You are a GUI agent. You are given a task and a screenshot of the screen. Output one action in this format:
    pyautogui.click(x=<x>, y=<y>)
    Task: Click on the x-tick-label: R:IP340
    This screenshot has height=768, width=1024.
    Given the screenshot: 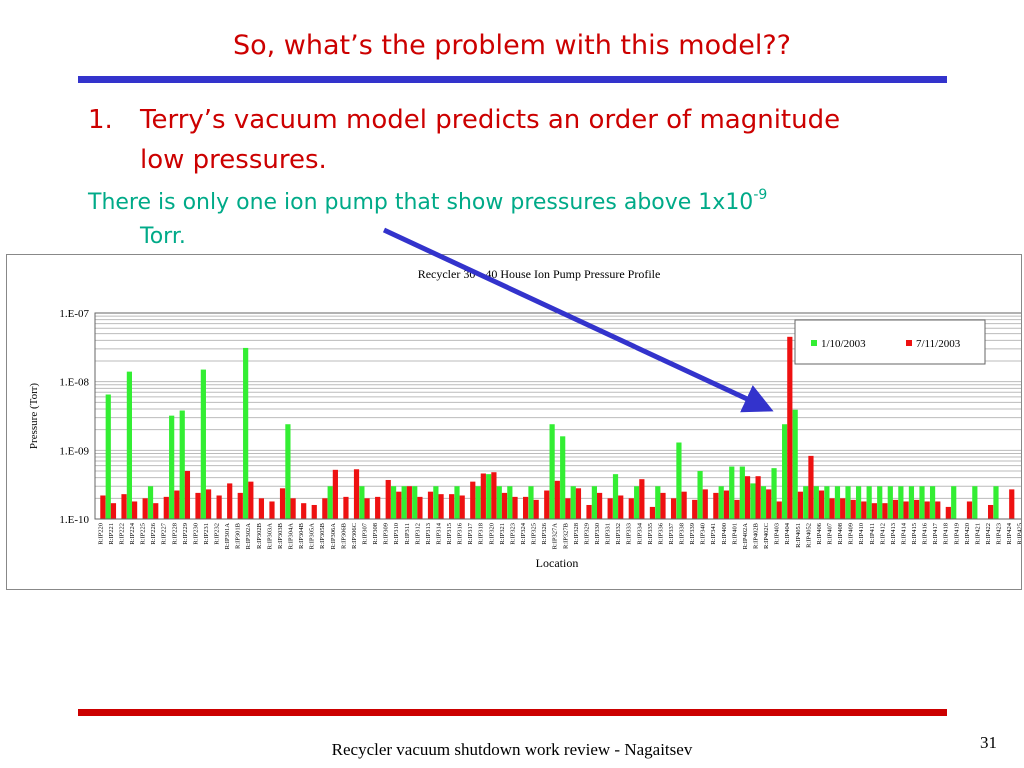 What is the action you would take?
    pyautogui.click(x=703, y=534)
    